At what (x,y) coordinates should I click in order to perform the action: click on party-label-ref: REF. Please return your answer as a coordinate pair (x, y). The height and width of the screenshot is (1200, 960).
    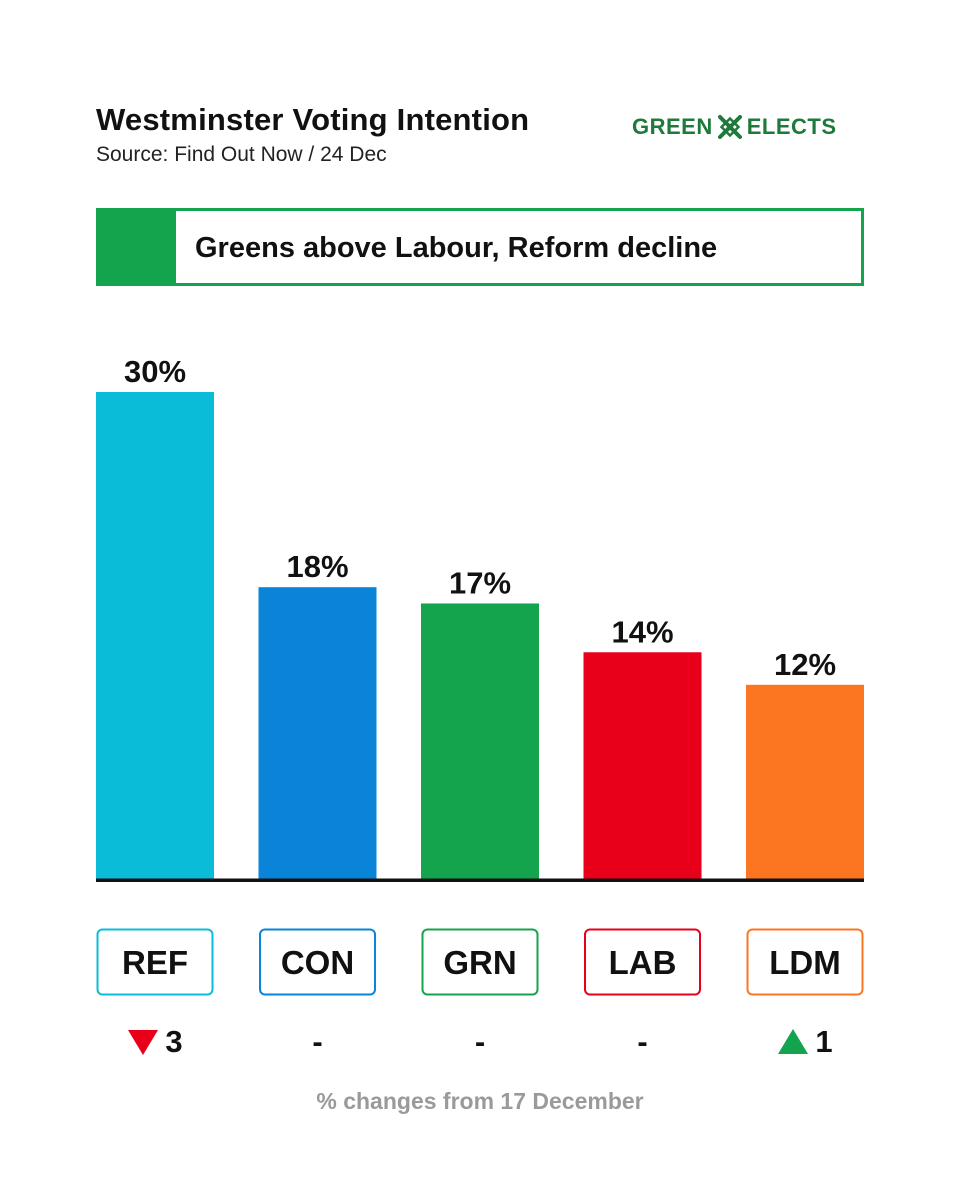
    Looking at the image, I should click on (155, 962).